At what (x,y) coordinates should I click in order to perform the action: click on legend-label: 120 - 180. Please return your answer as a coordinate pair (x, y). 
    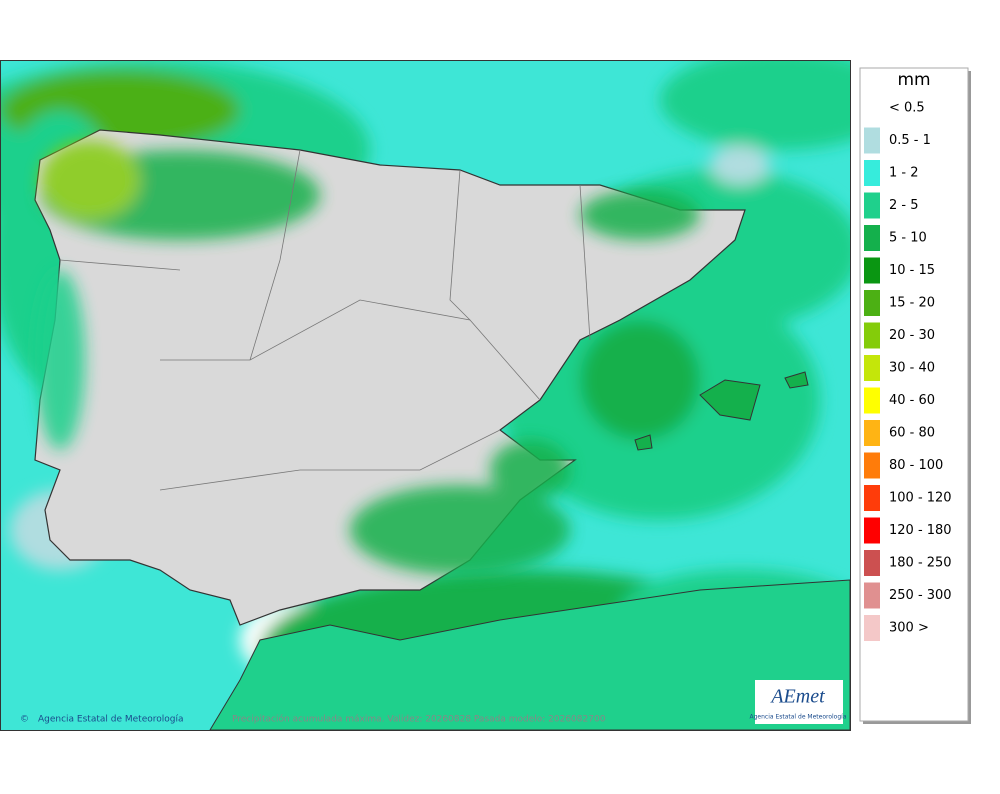
    Looking at the image, I should click on (920, 530).